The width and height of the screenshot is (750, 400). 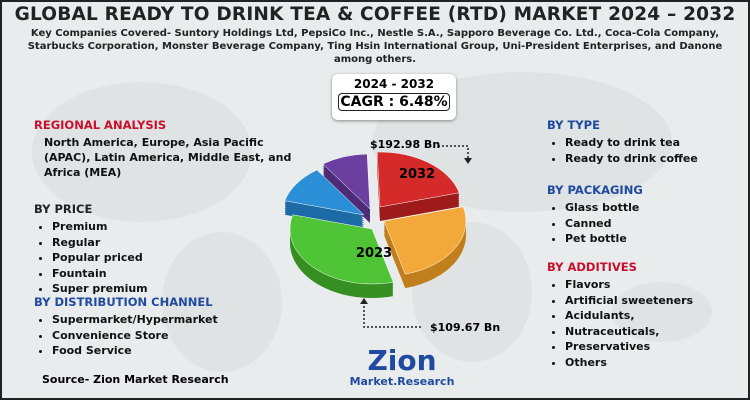 What do you see at coordinates (405, 144) in the screenshot?
I see `value-label: $192.98 Bn` at bounding box center [405, 144].